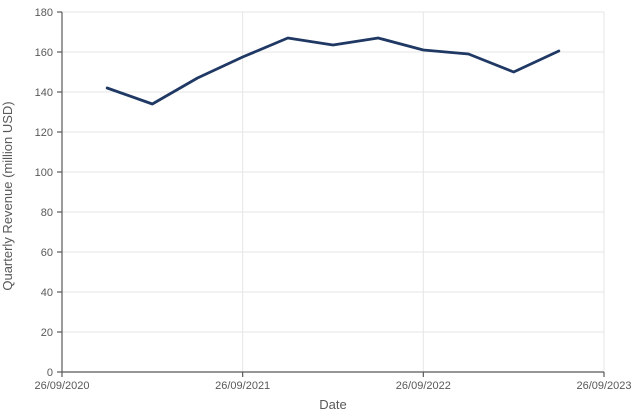  What do you see at coordinates (44, 173) in the screenshot?
I see `y-tick-label: 100` at bounding box center [44, 173].